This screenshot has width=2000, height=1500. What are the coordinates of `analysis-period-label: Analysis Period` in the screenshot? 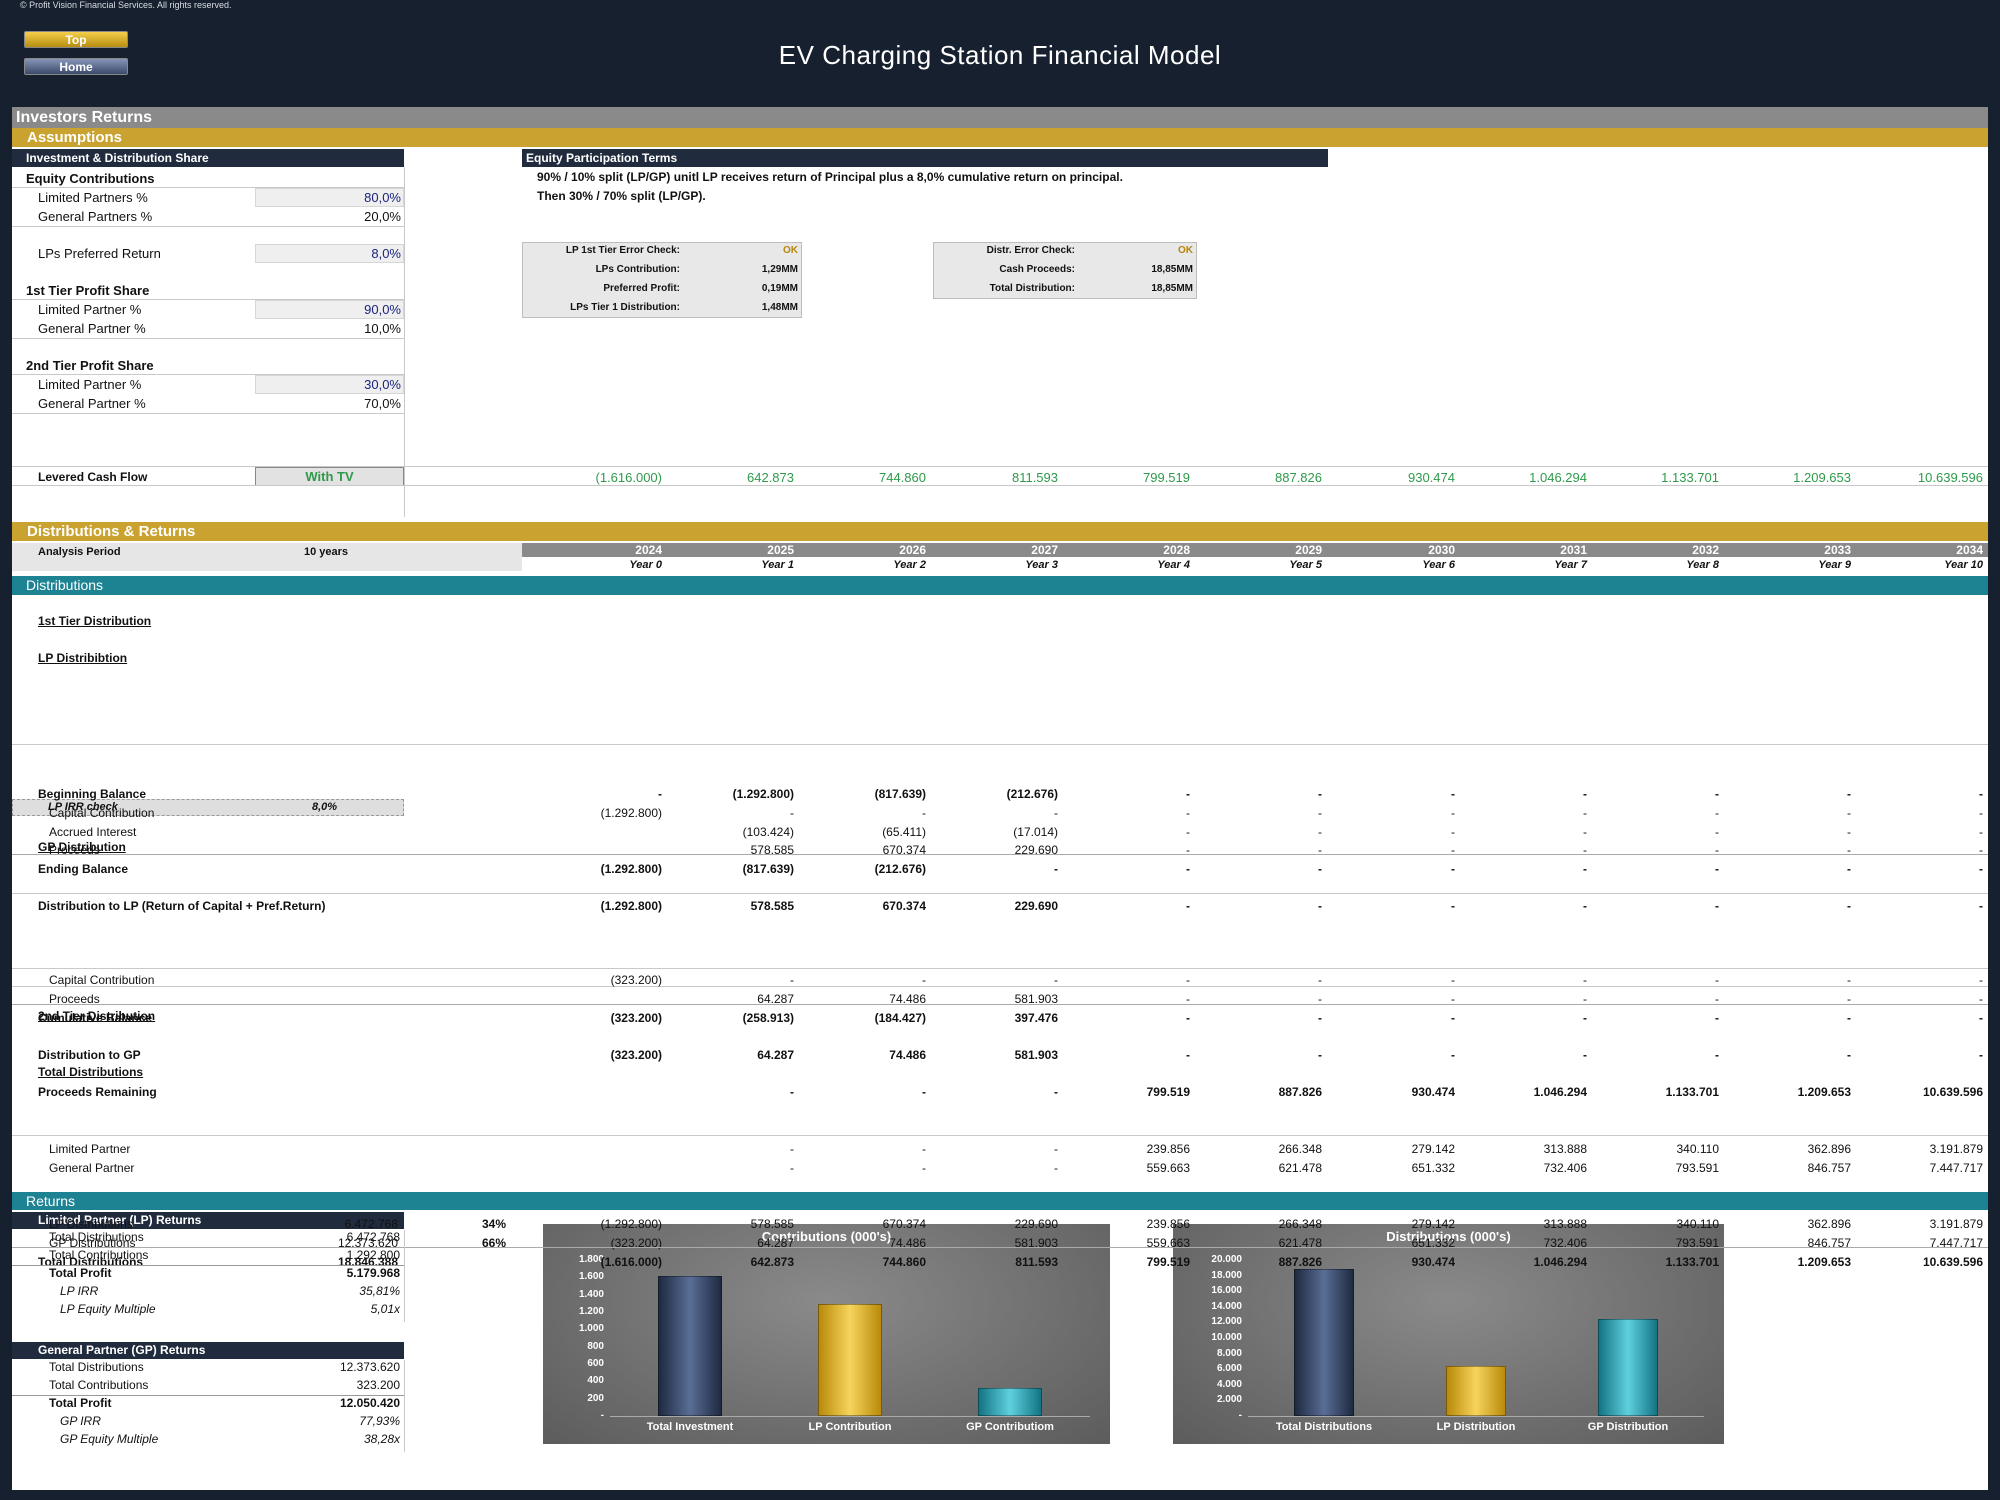 It's located at (79, 552).